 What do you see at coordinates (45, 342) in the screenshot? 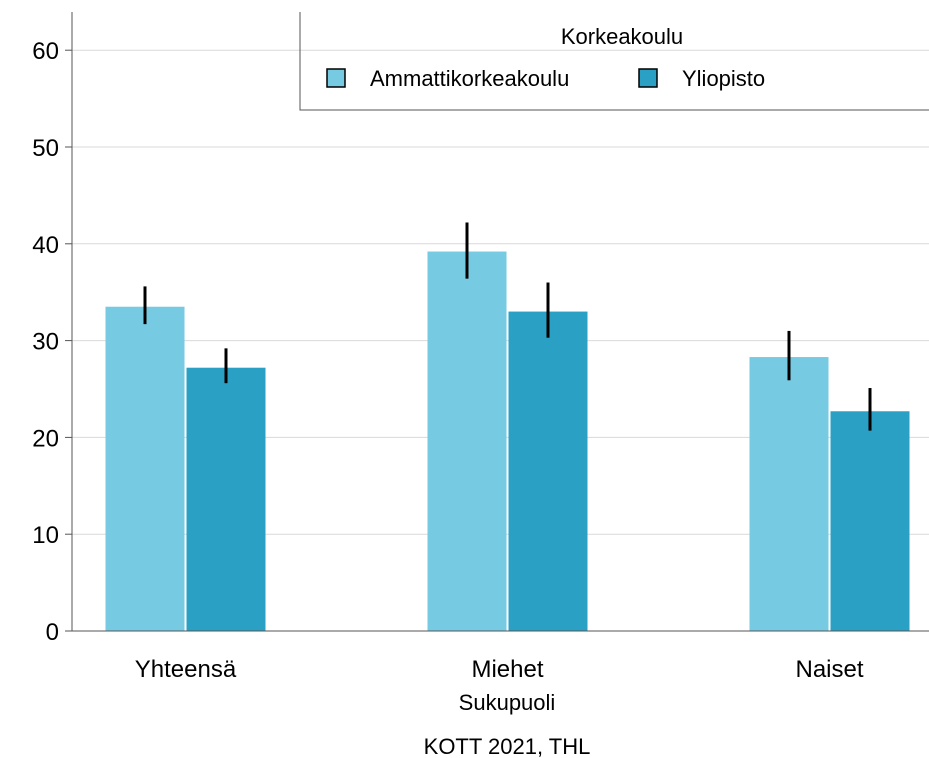
I see `y-tick-label: 30` at bounding box center [45, 342].